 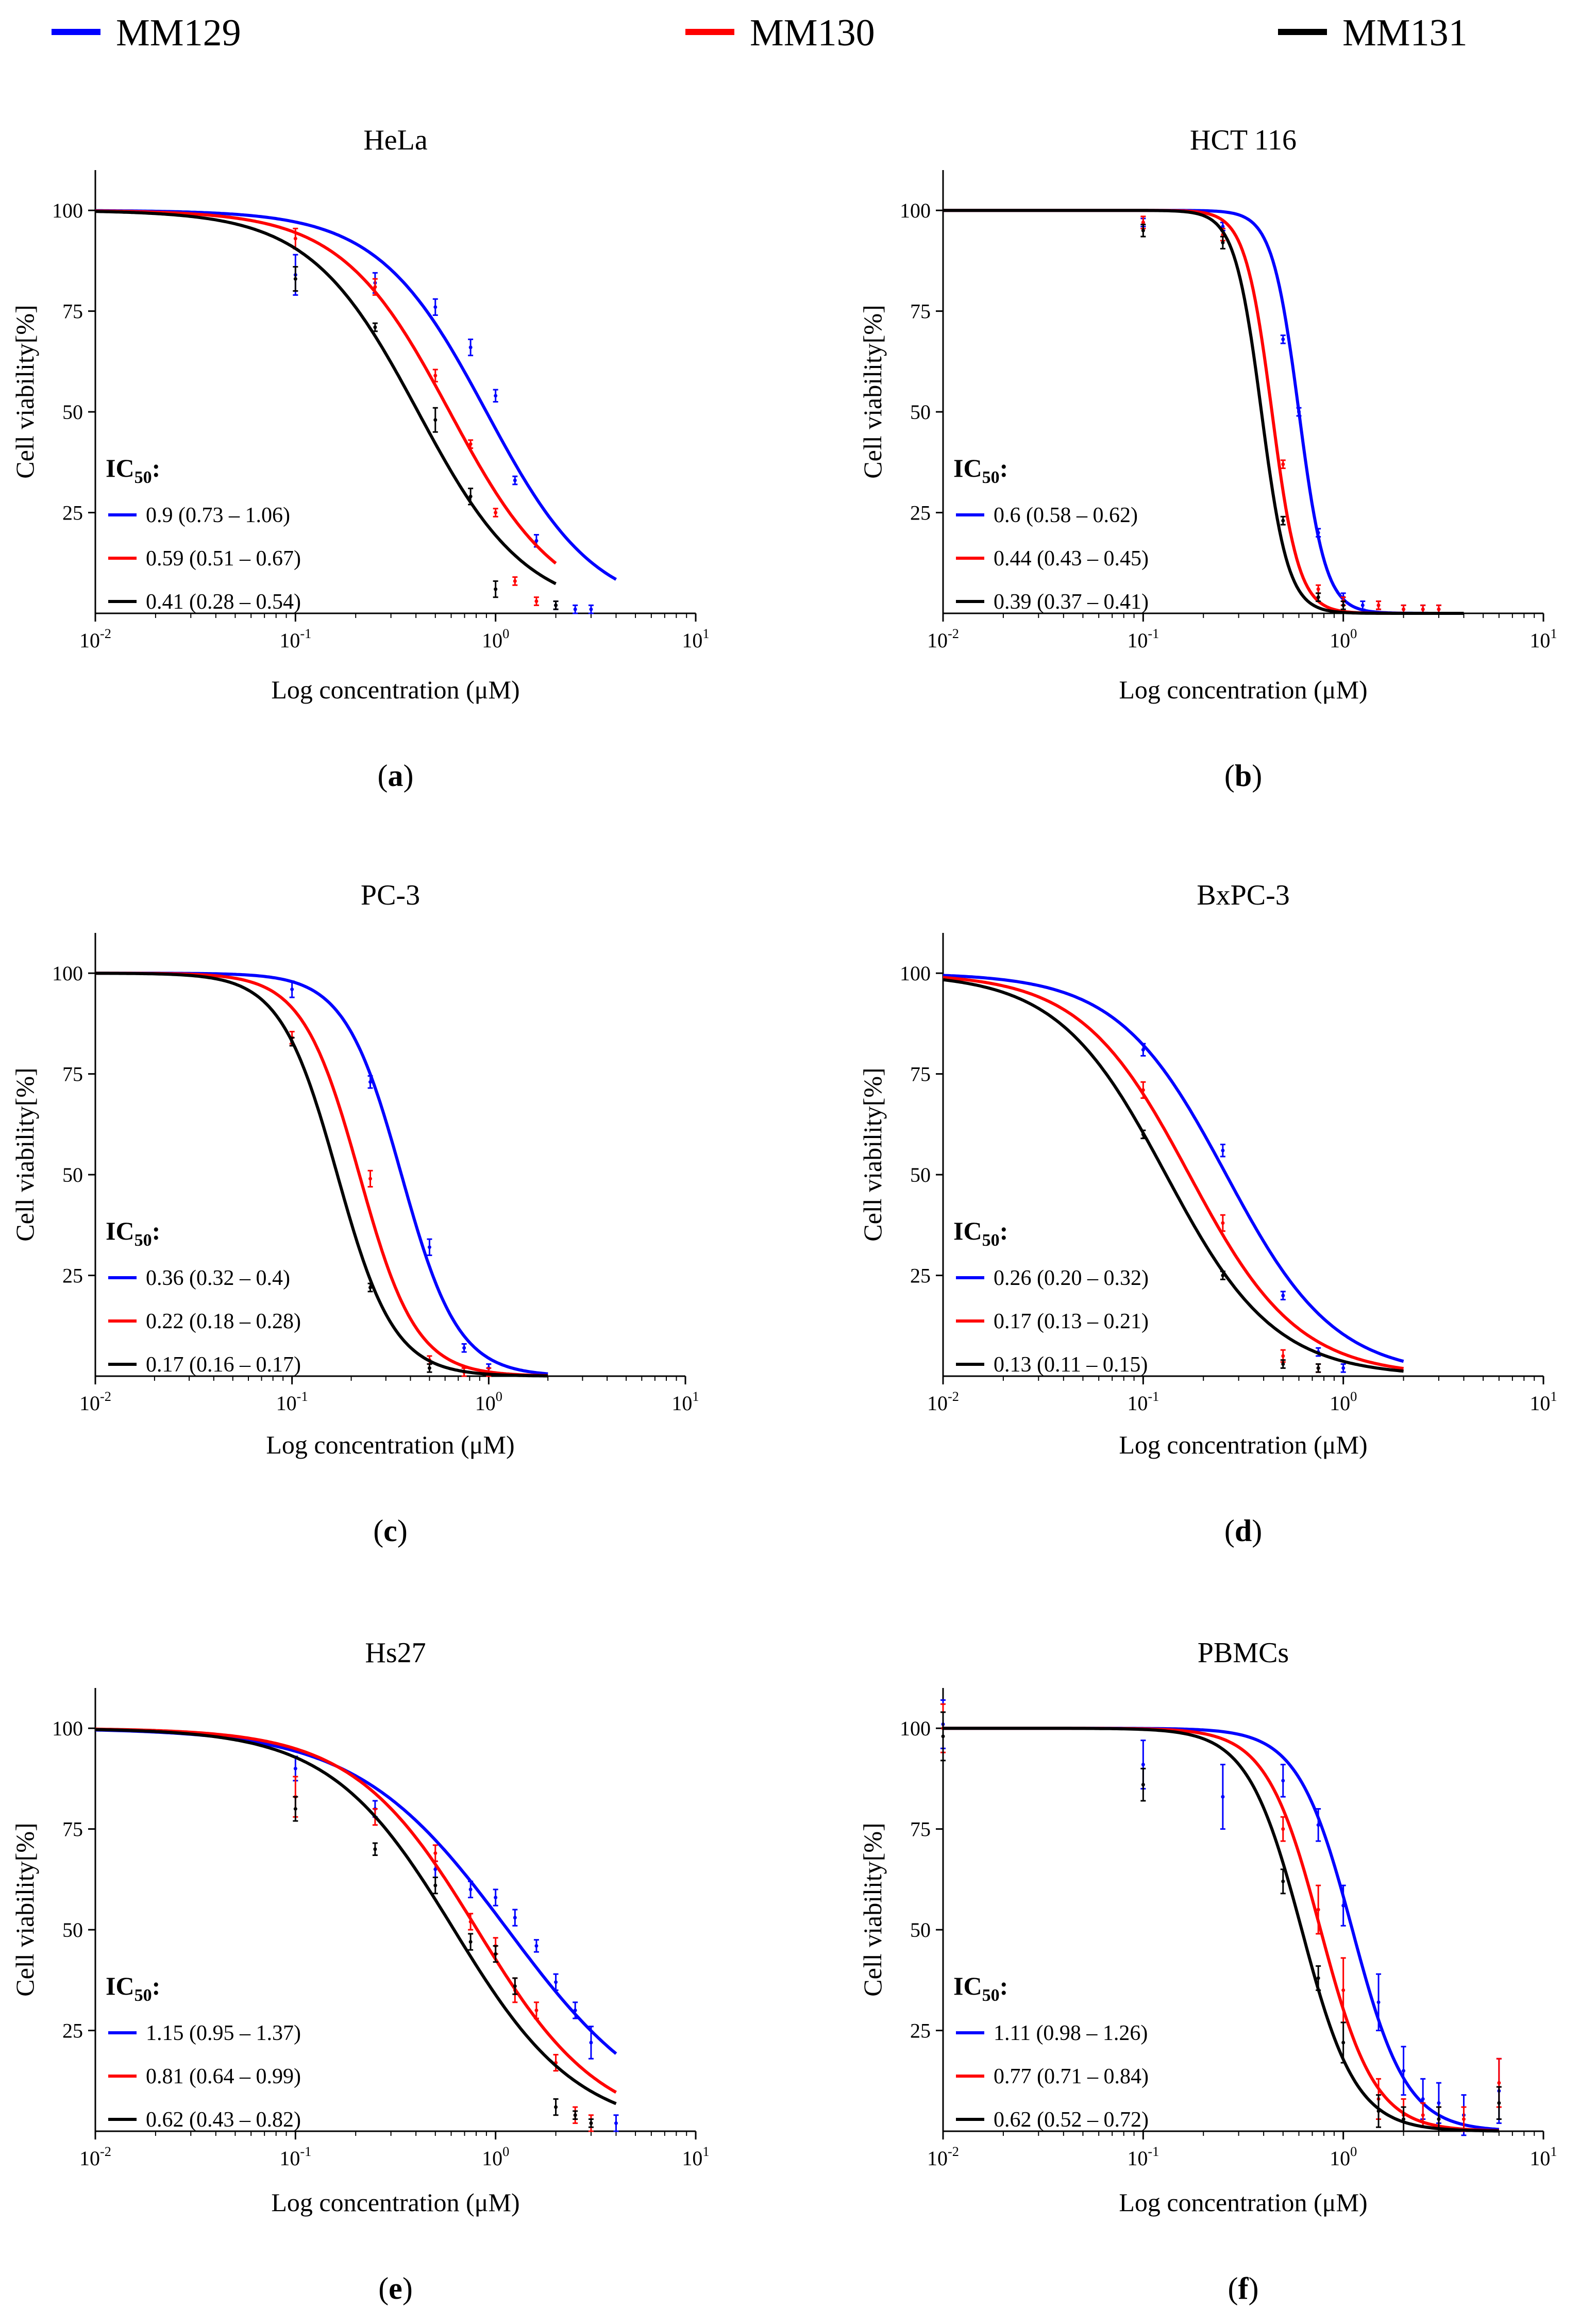 What do you see at coordinates (223, 1322) in the screenshot?
I see `ic50-value: 0.22 (0.18 – 0.28)` at bounding box center [223, 1322].